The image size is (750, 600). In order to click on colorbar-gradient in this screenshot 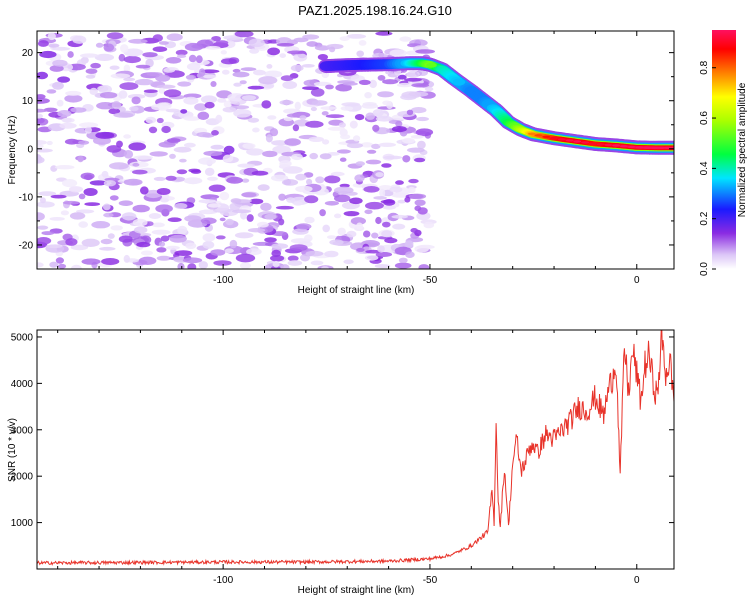, I will do `click(724, 149)`.